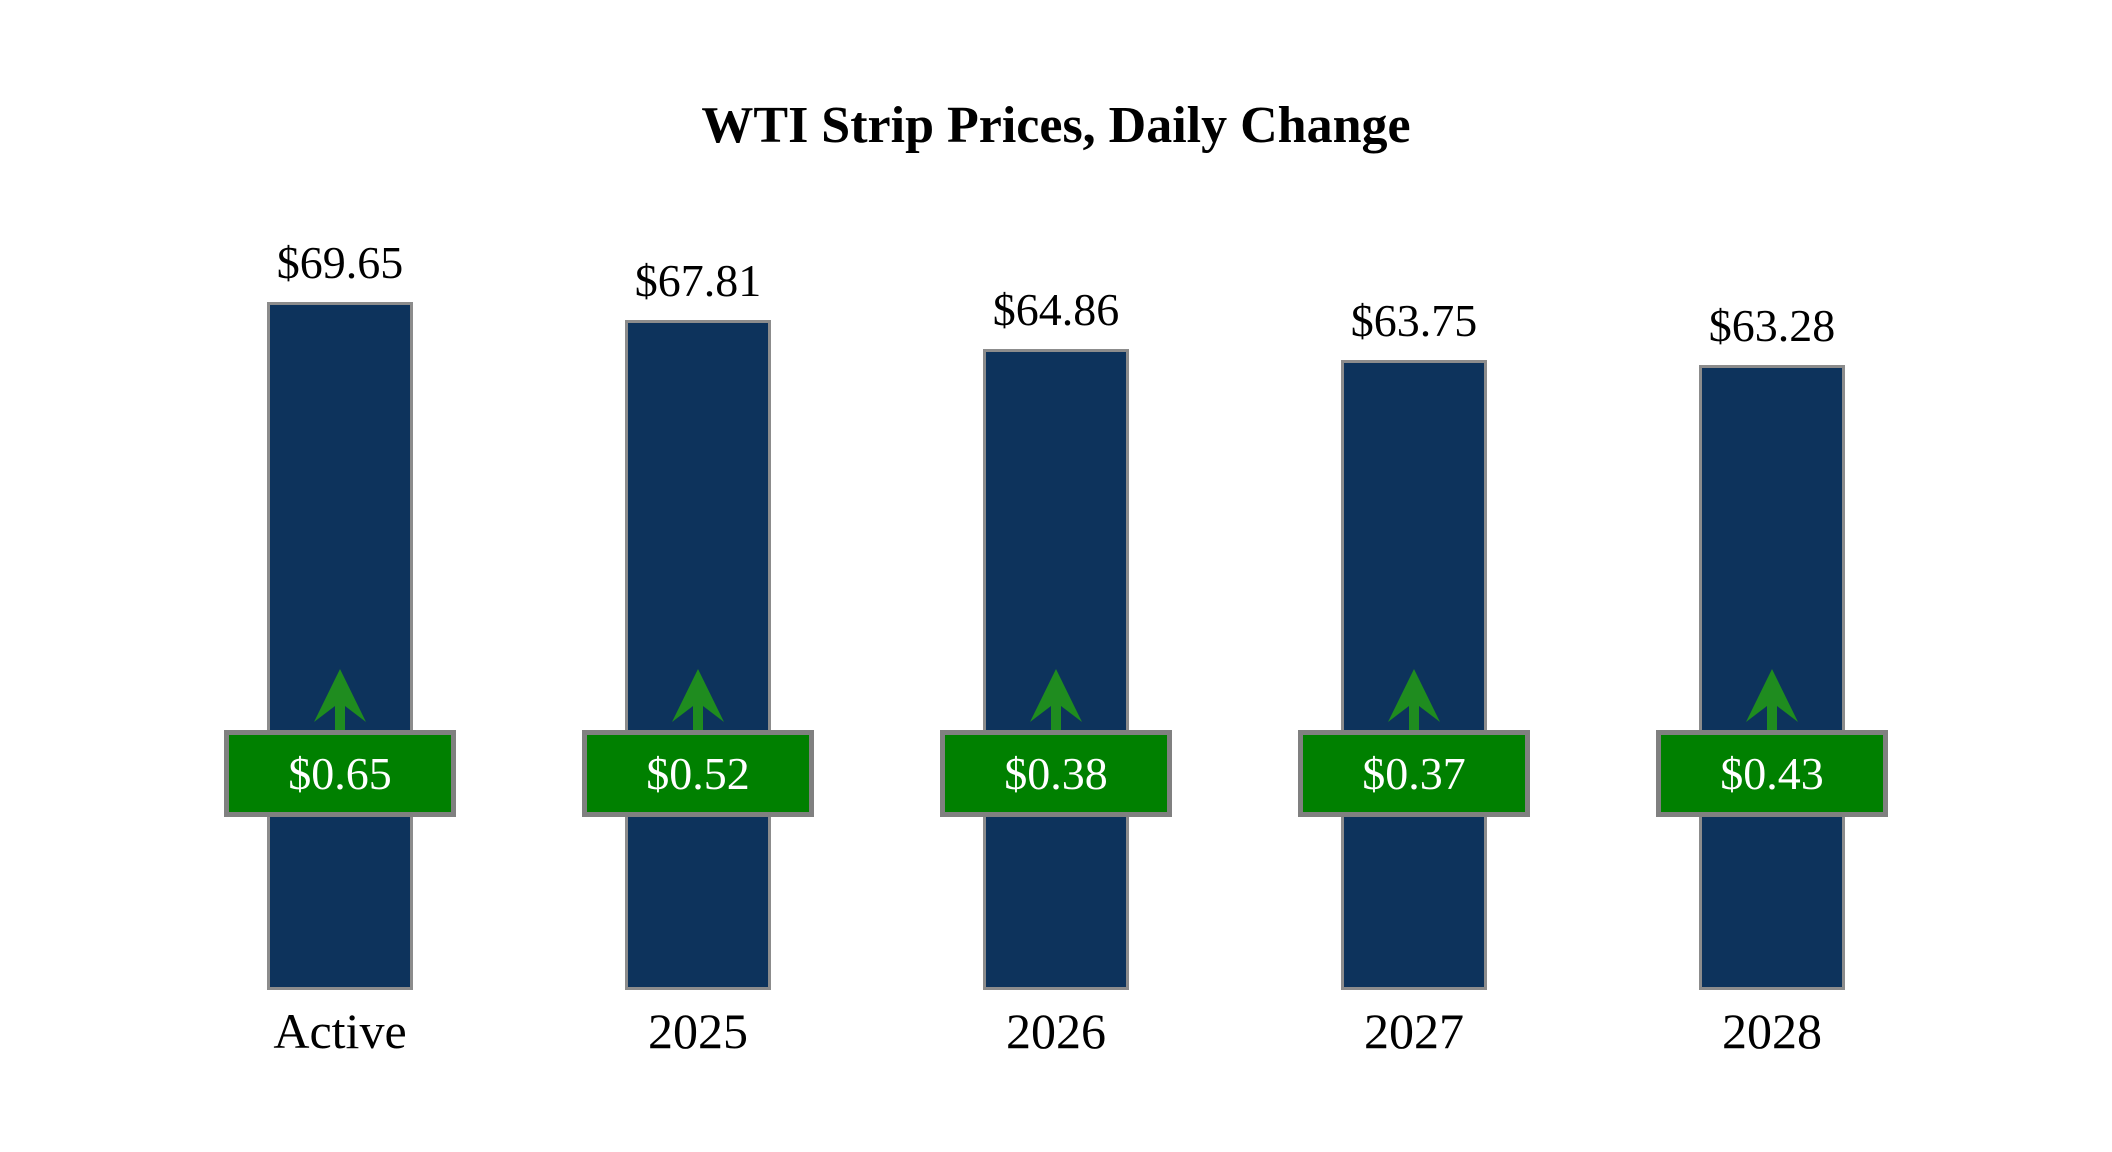  What do you see at coordinates (1056, 309) in the screenshot?
I see `bar-value-label: $64.86` at bounding box center [1056, 309].